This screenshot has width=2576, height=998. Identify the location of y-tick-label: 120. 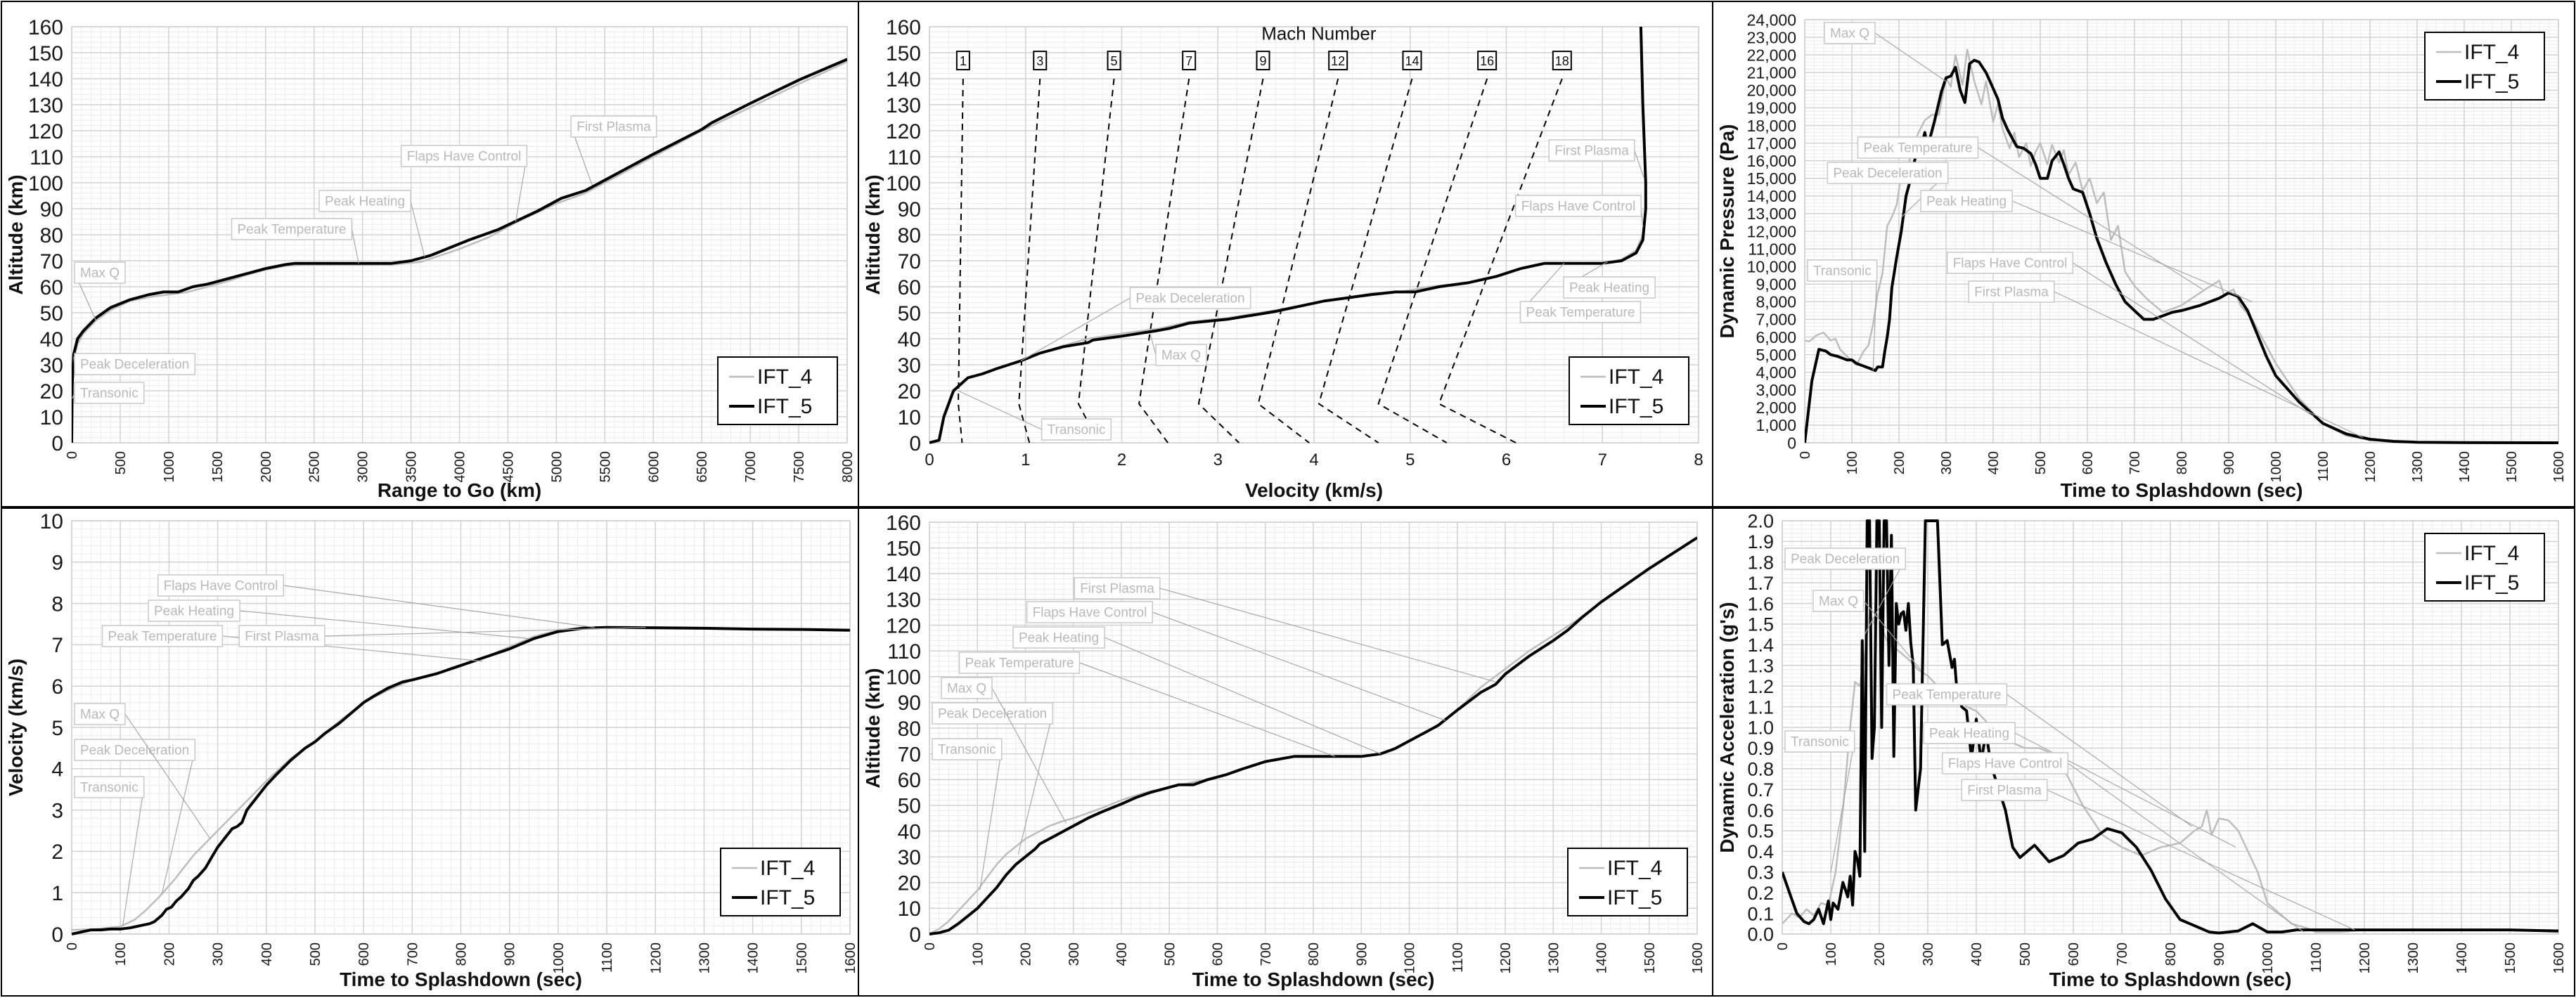
(903, 131).